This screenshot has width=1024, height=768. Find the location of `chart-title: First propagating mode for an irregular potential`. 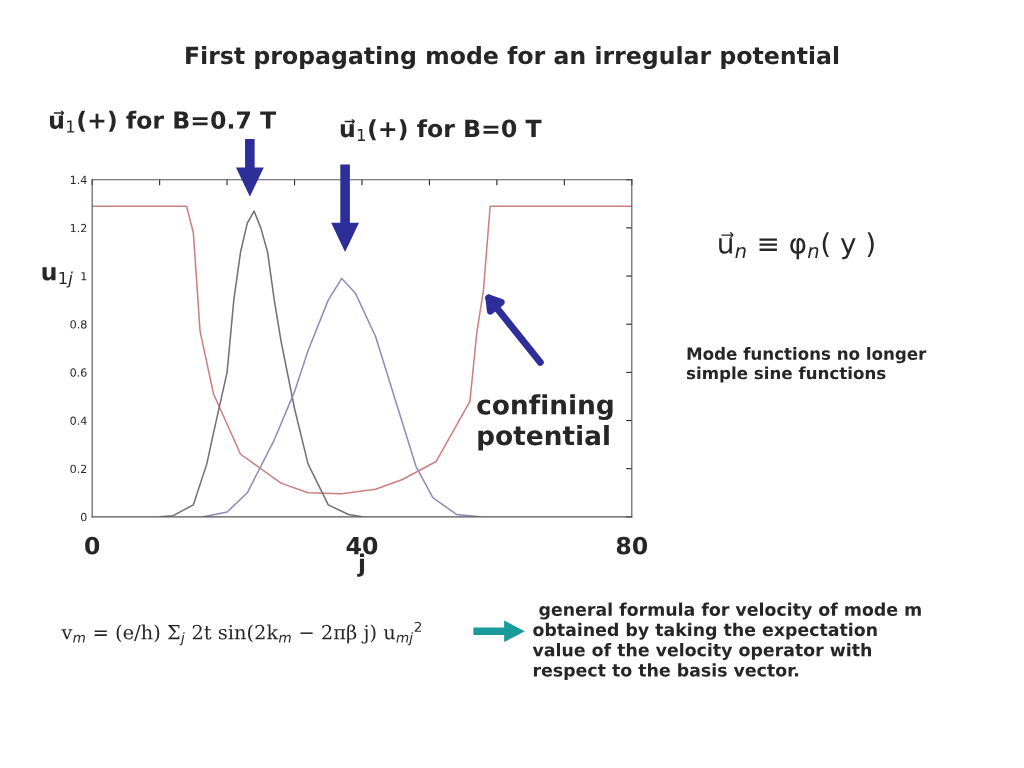

chart-title: First propagating mode for an irregular potential is located at coordinates (512, 58).